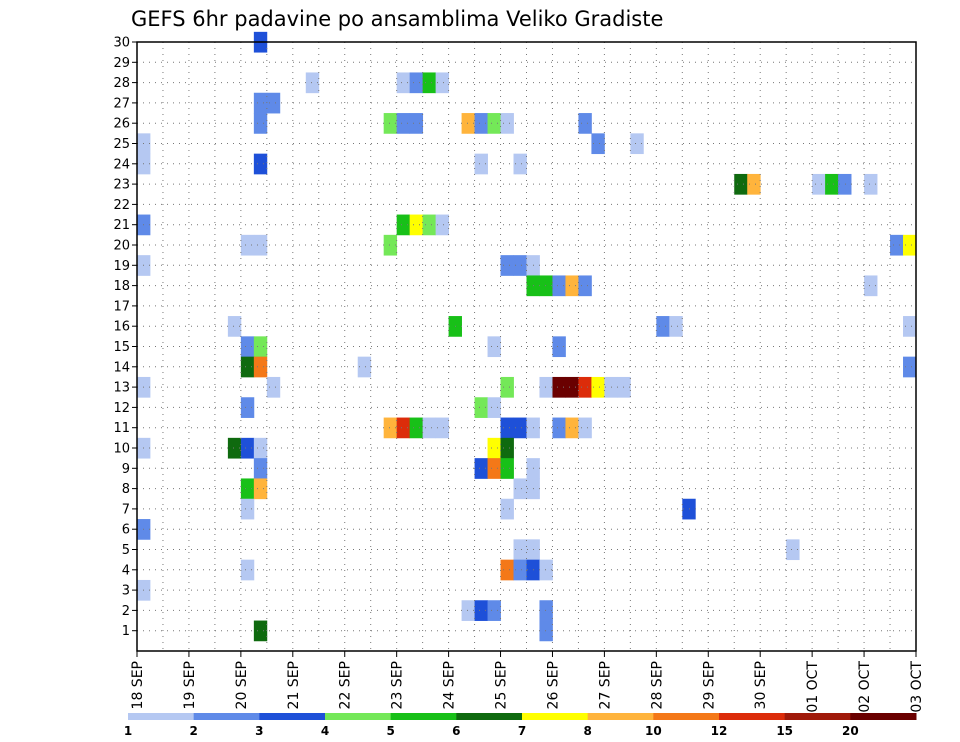 The height and width of the screenshot is (742, 960). Describe the element at coordinates (121, 367) in the screenshot. I see `y-tick-label-14: 14` at that location.